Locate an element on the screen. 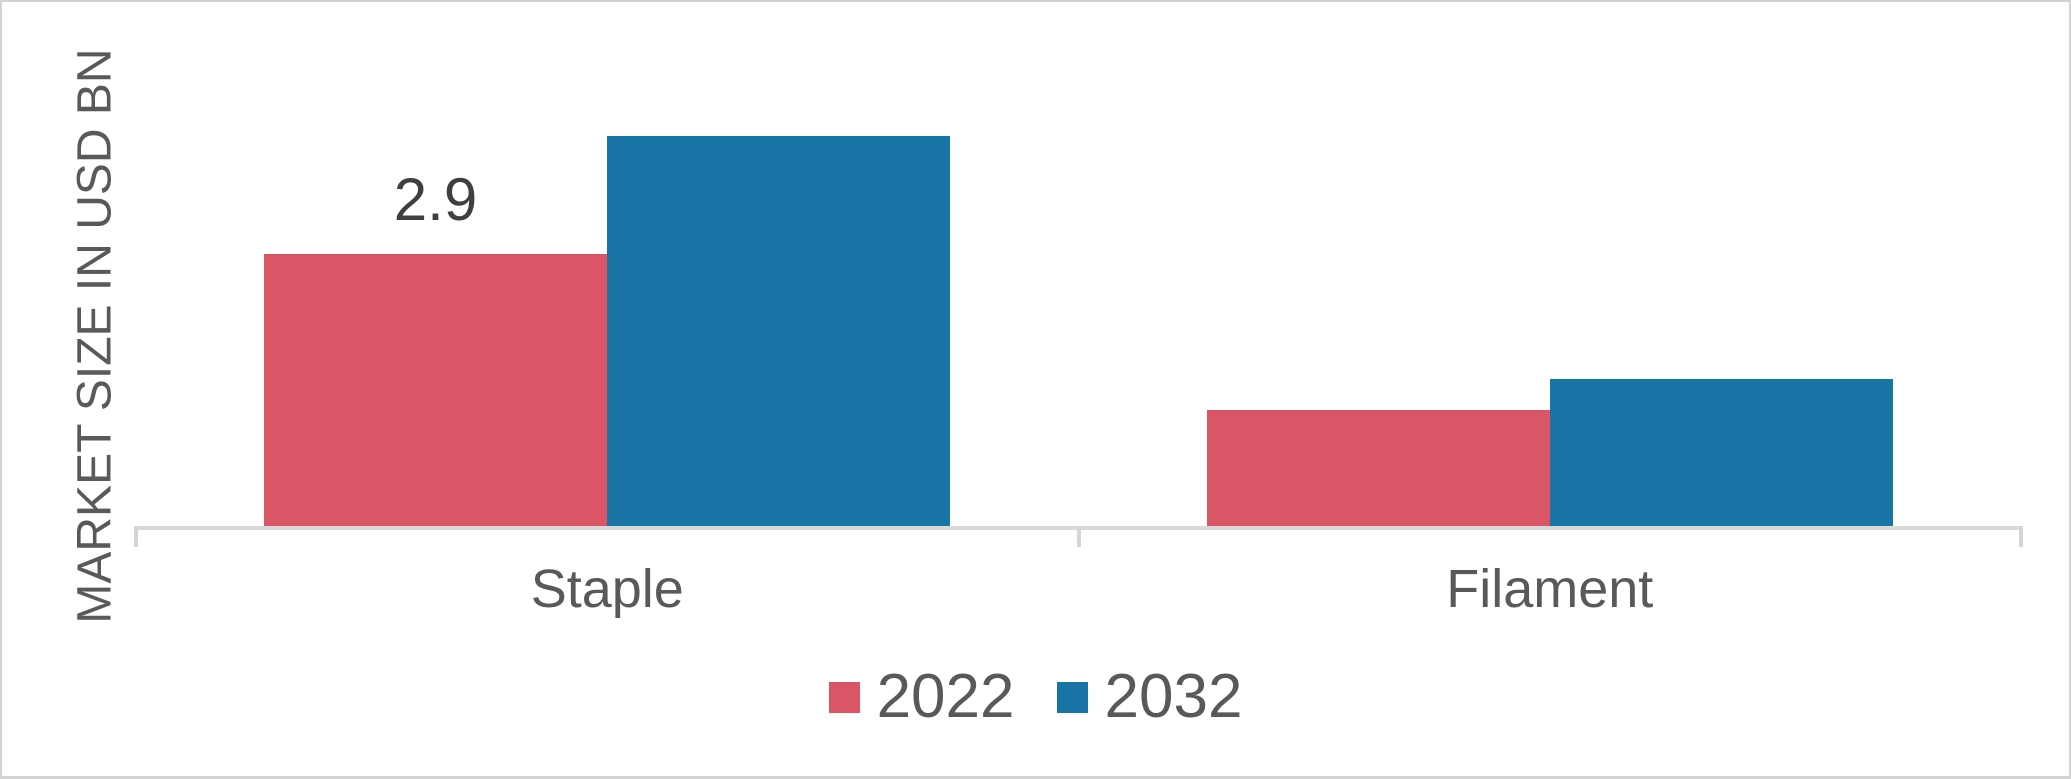  x-axis-label-filament: Filament is located at coordinates (1550, 589).